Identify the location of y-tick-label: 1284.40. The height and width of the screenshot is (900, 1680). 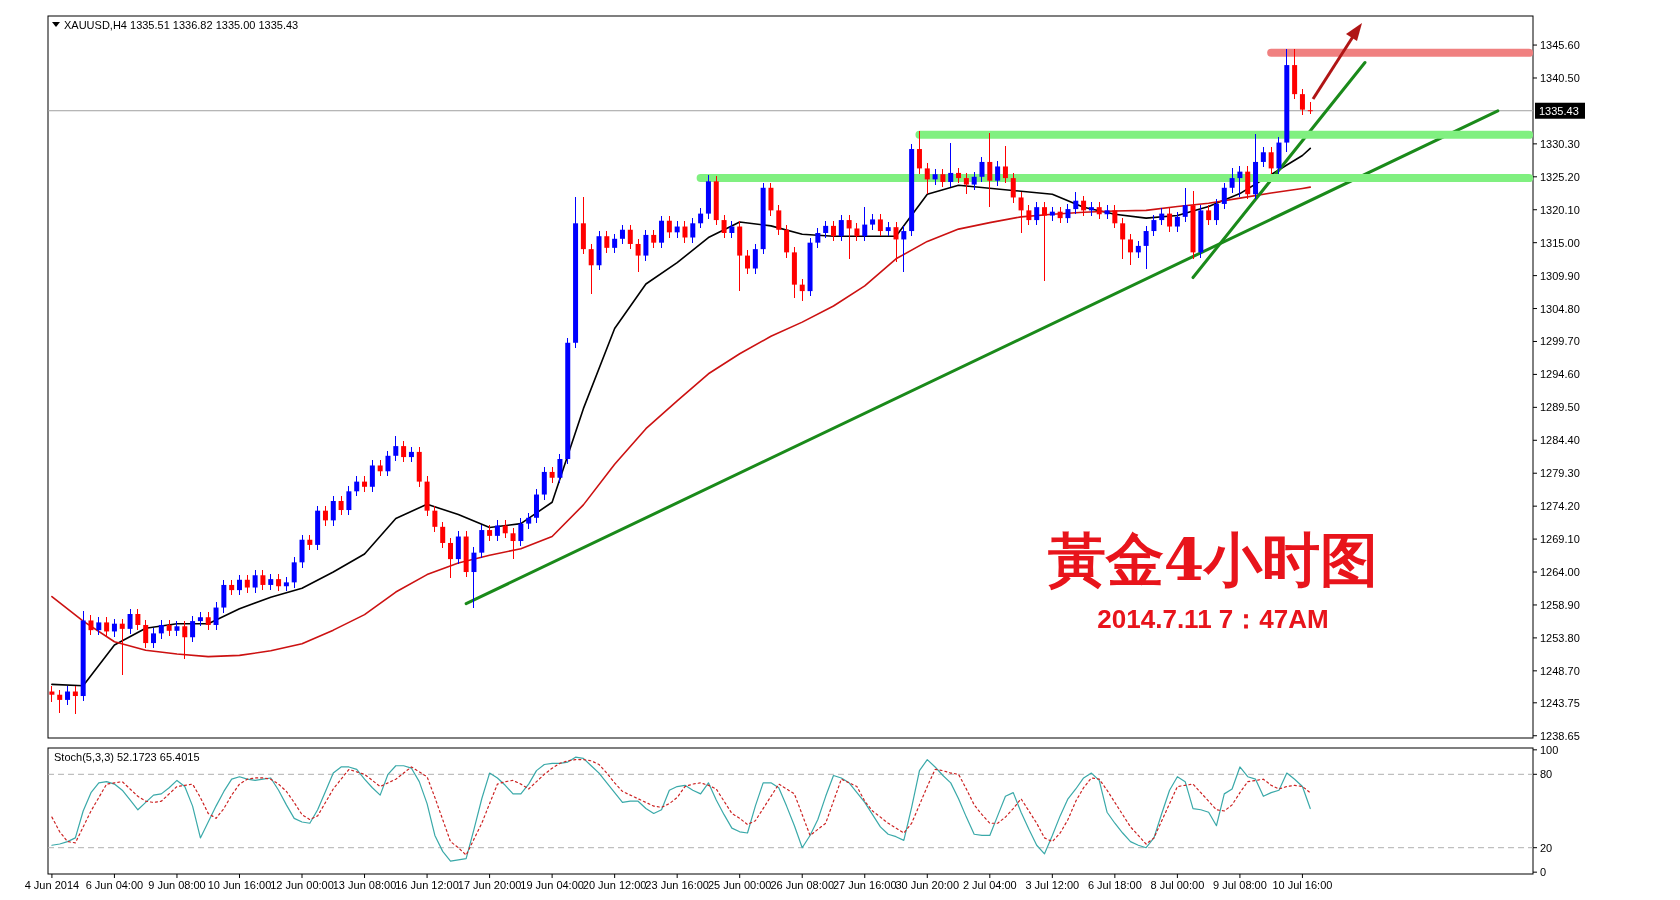
(1560, 440).